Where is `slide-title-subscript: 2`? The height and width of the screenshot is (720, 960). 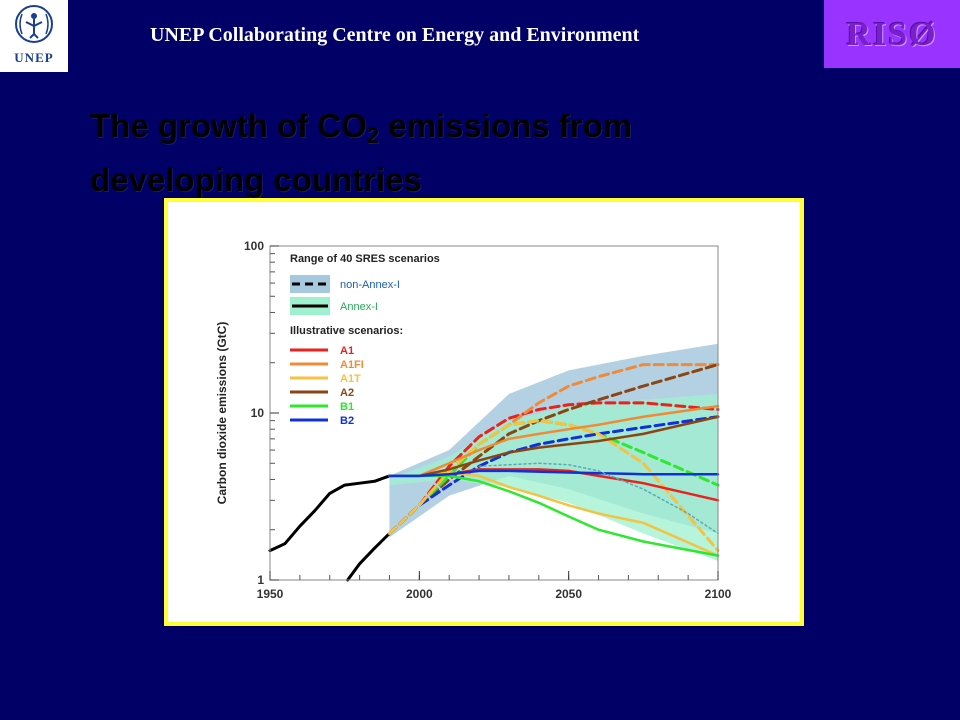
slide-title-subscript: 2 is located at coordinates (373, 135).